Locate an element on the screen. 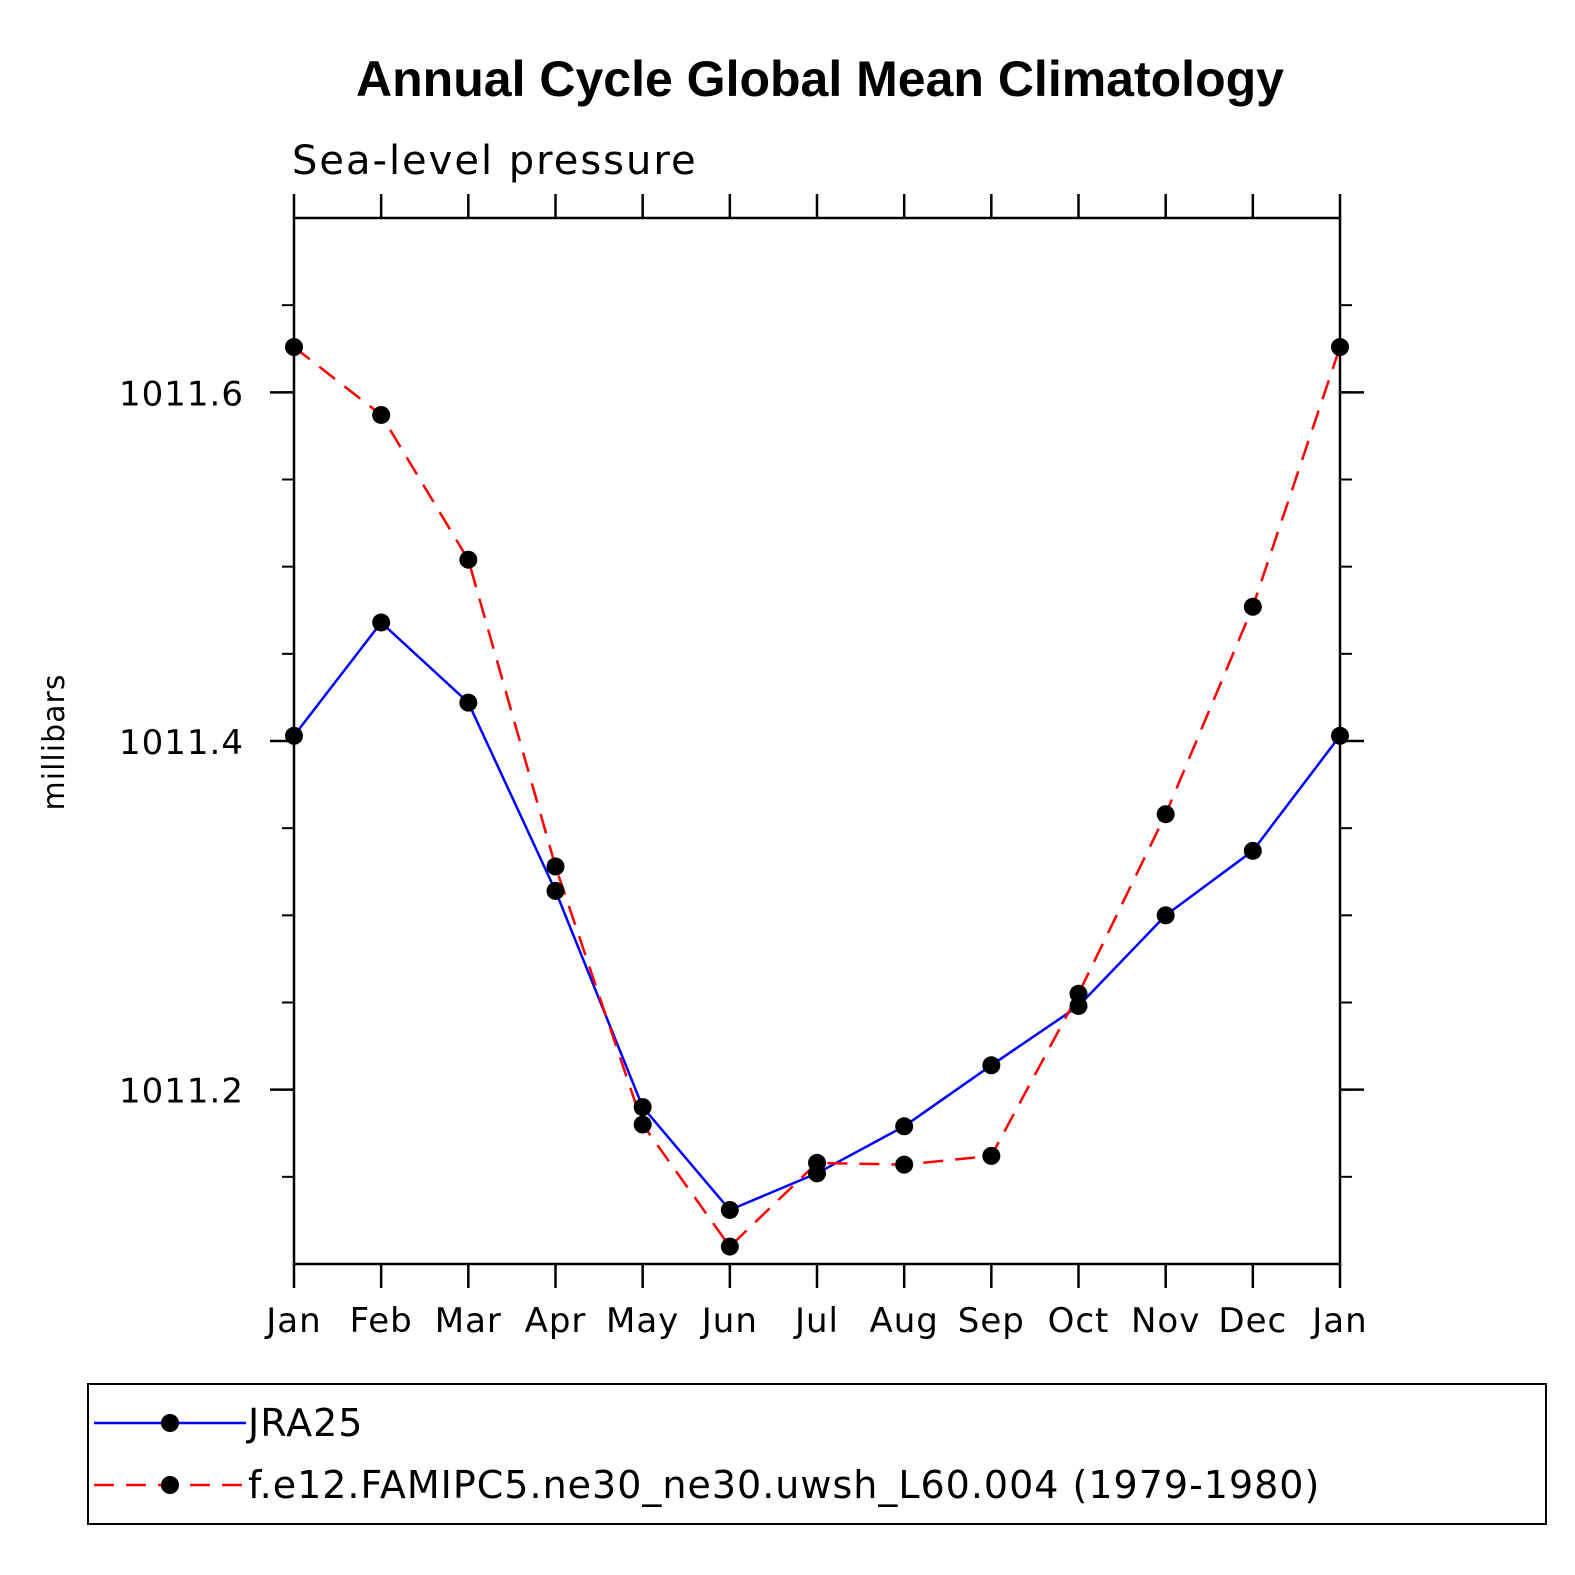 The height and width of the screenshot is (1575, 1575). x-tick-label: Dec is located at coordinates (1252, 1321).